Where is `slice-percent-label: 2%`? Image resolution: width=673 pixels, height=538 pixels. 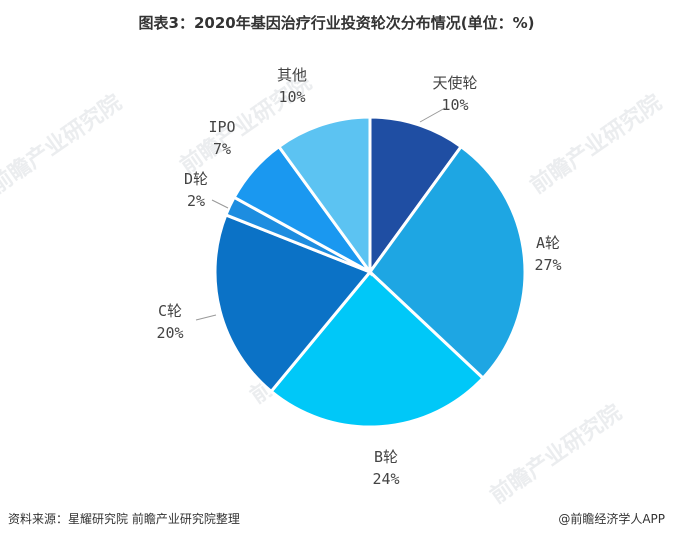
slice-percent-label: 2% is located at coordinates (196, 201).